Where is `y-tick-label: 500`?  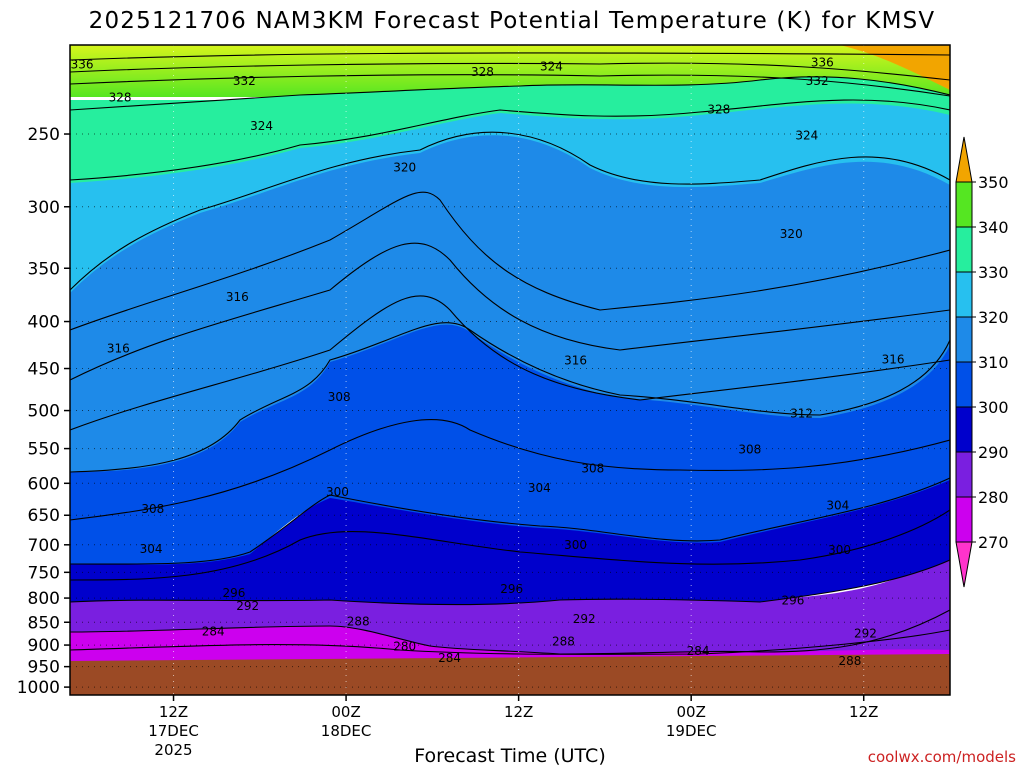
y-tick-label: 500 is located at coordinates (44, 412).